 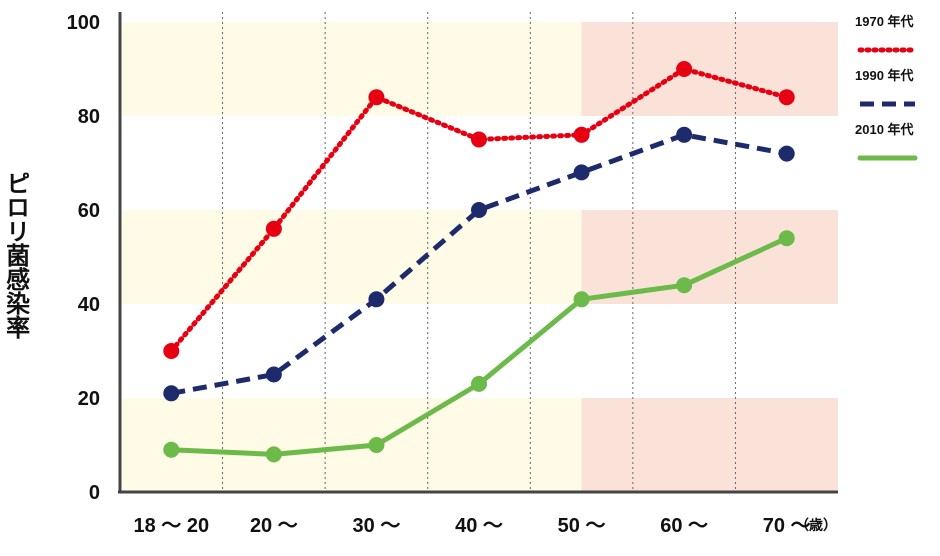 I want to click on y-tick-label: 20, so click(x=89, y=399).